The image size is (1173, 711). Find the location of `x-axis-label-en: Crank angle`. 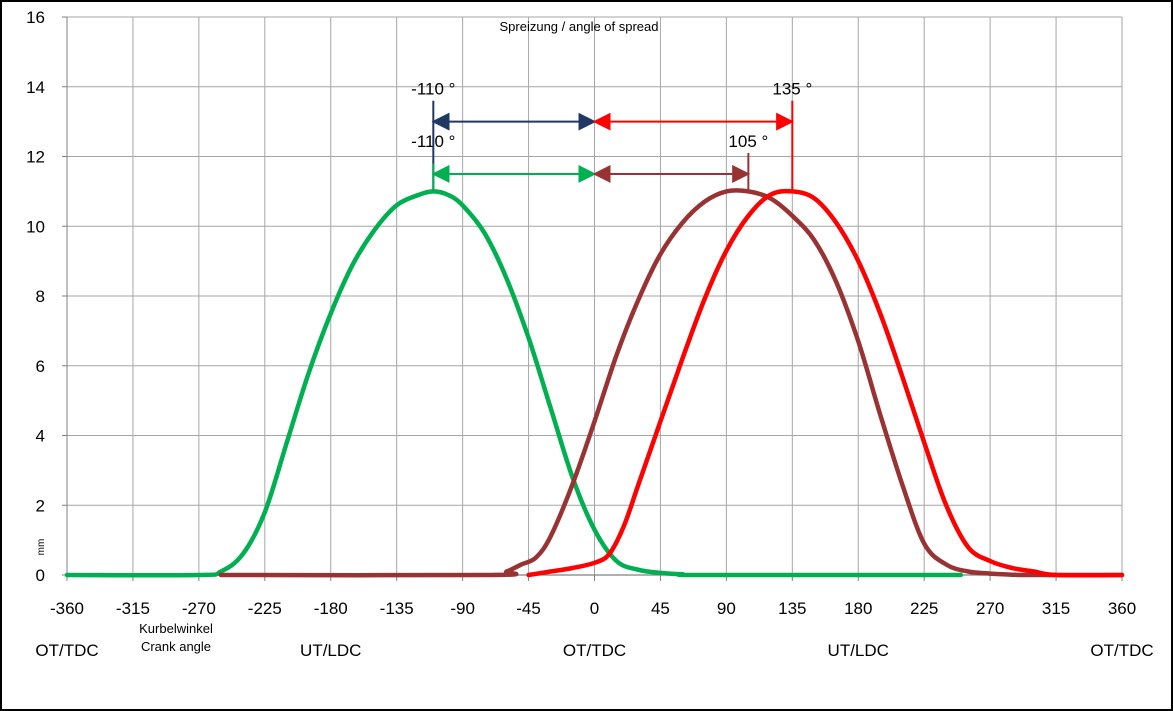

x-axis-label-en: Crank angle is located at coordinates (176, 646).